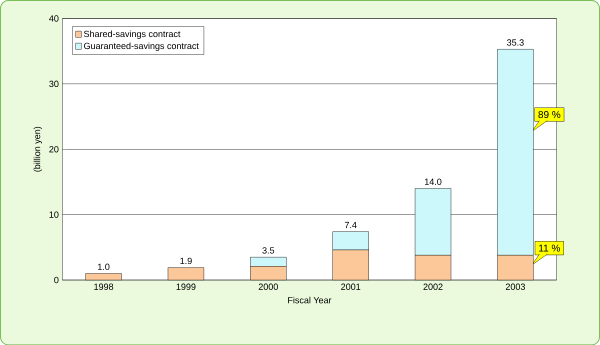  Describe the element at coordinates (56, 280) in the screenshot. I see `y-tick-label: 0` at that location.